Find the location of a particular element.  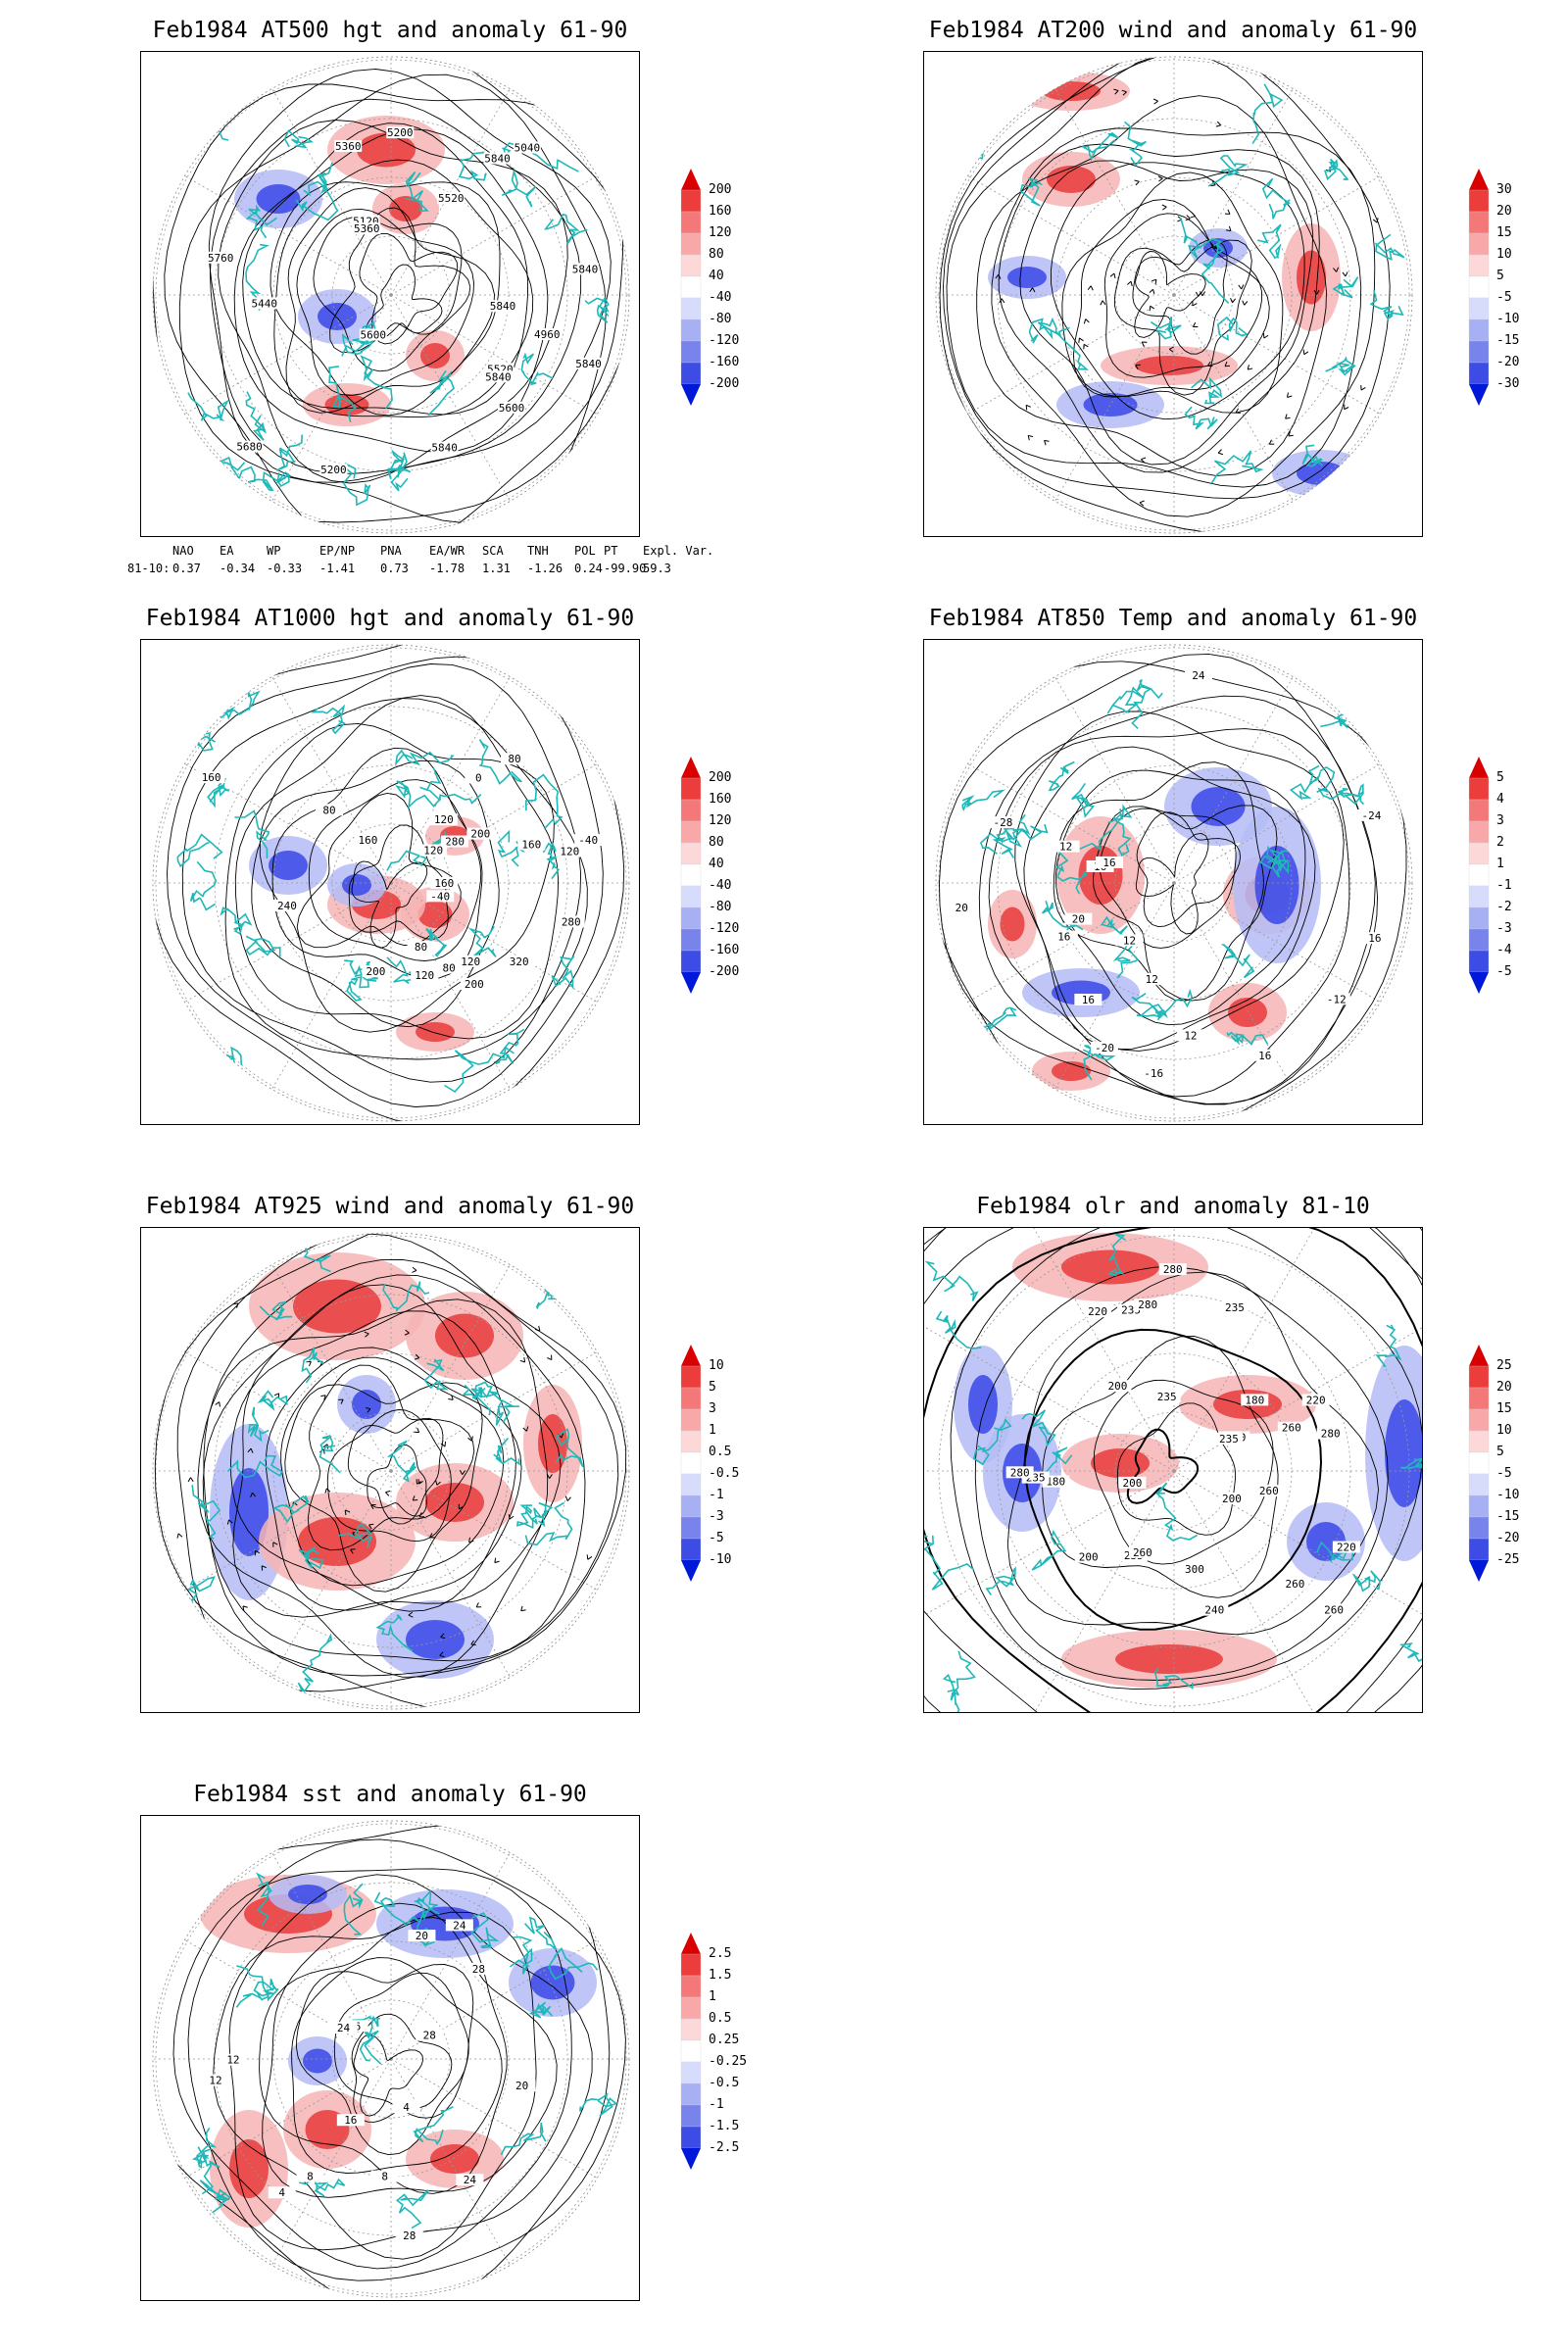

colorbar-cap-bottom is located at coordinates (691, 395).